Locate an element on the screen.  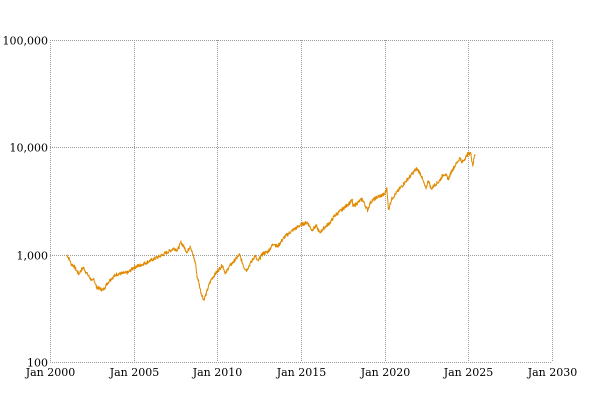
x-tick-label: Jan 2020 is located at coordinates (385, 372).